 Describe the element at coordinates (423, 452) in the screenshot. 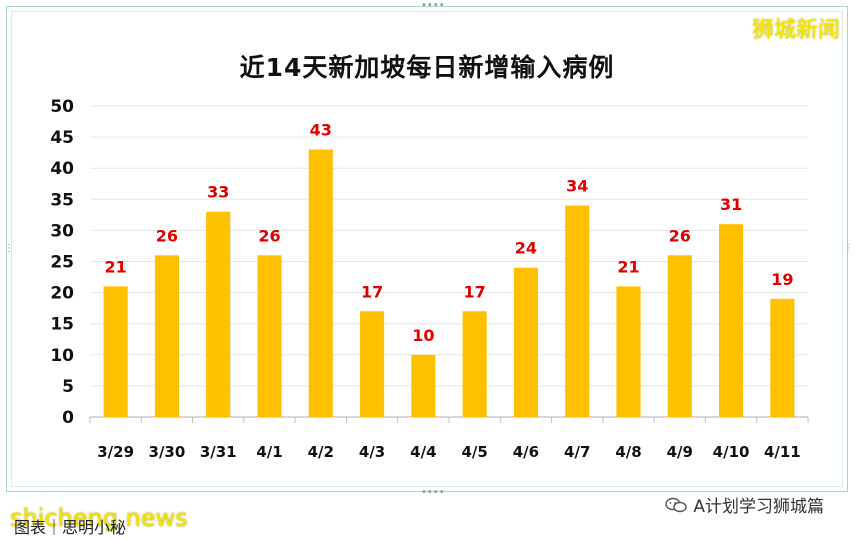

I see `x-tick-label: 4/4` at that location.